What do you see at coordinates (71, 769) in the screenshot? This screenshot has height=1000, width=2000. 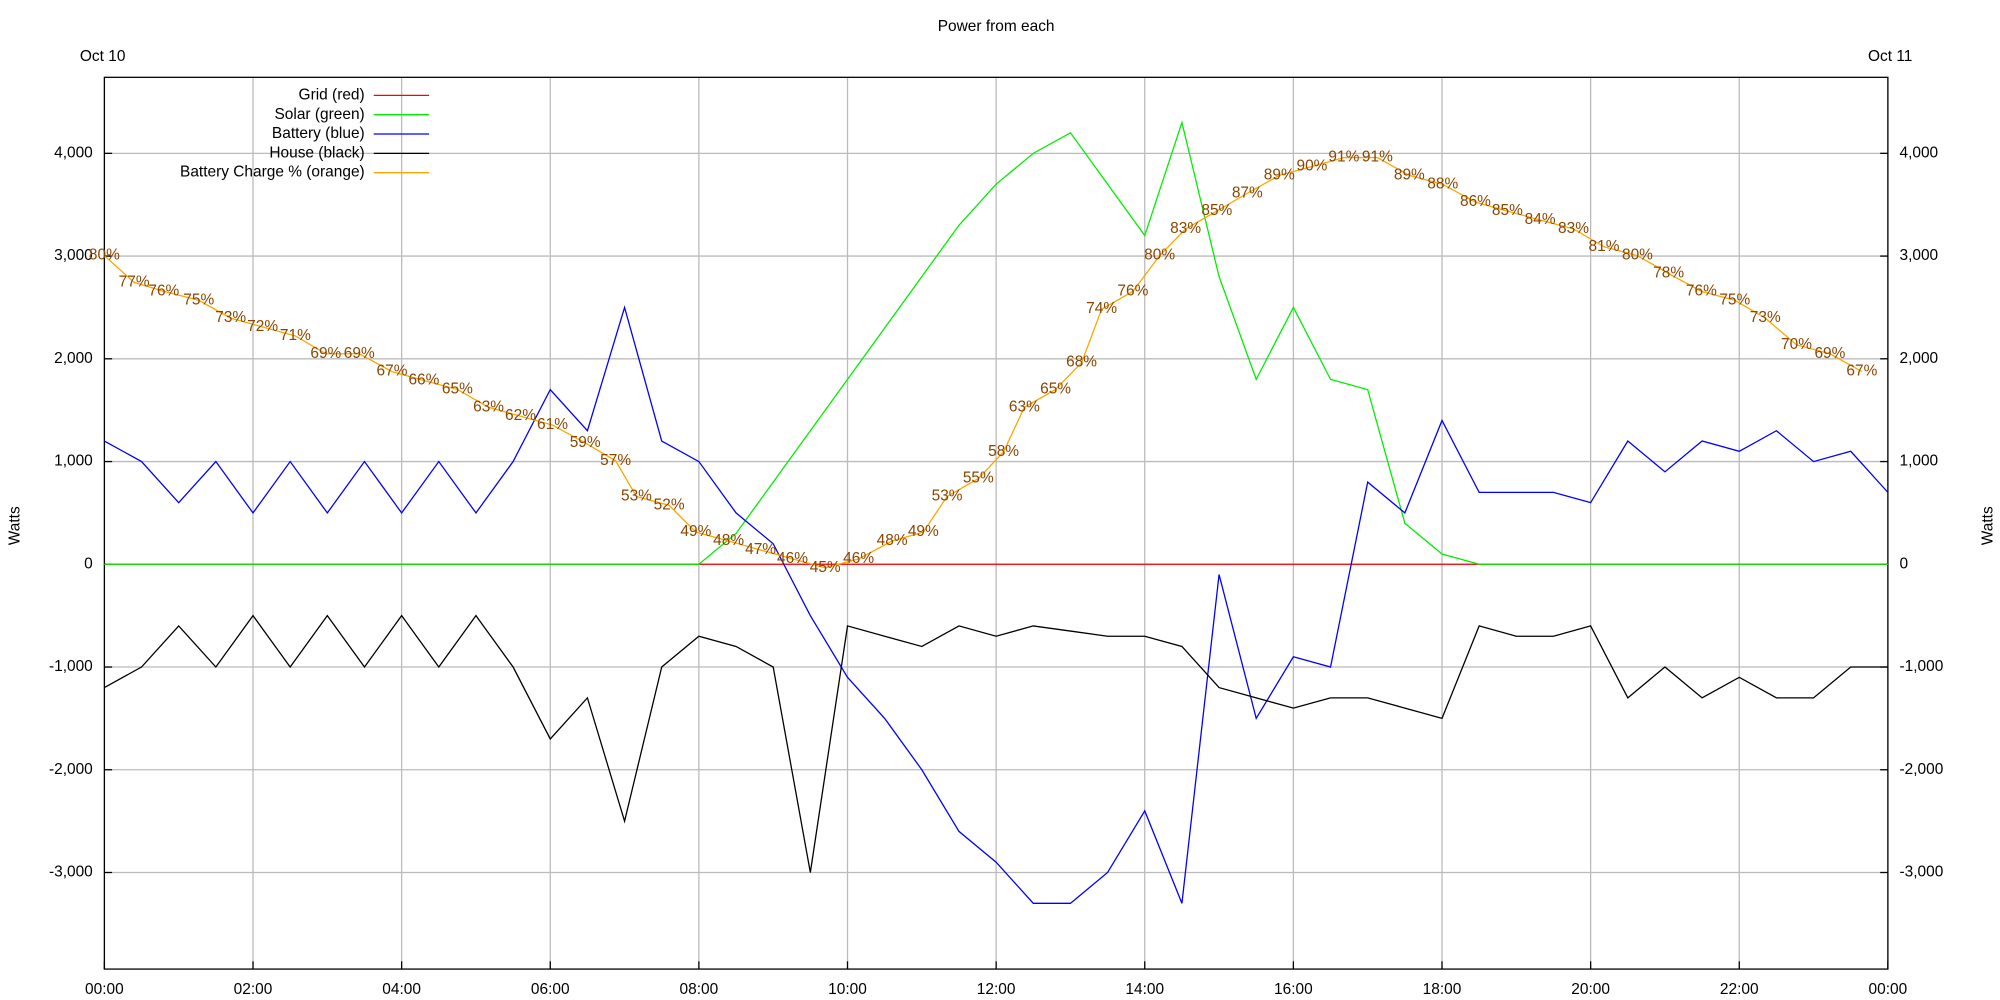 I see `y-tick-label: -2,000` at bounding box center [71, 769].